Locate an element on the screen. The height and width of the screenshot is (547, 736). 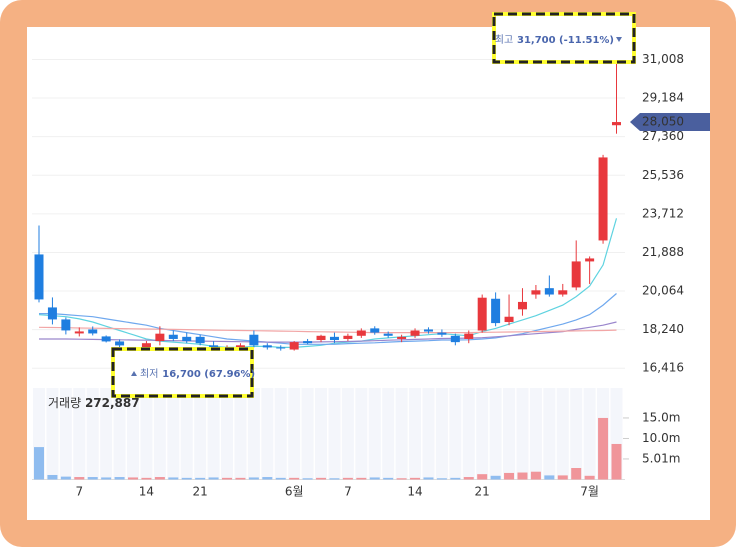
y-tick-label: 25,536 is located at coordinates (663, 175).